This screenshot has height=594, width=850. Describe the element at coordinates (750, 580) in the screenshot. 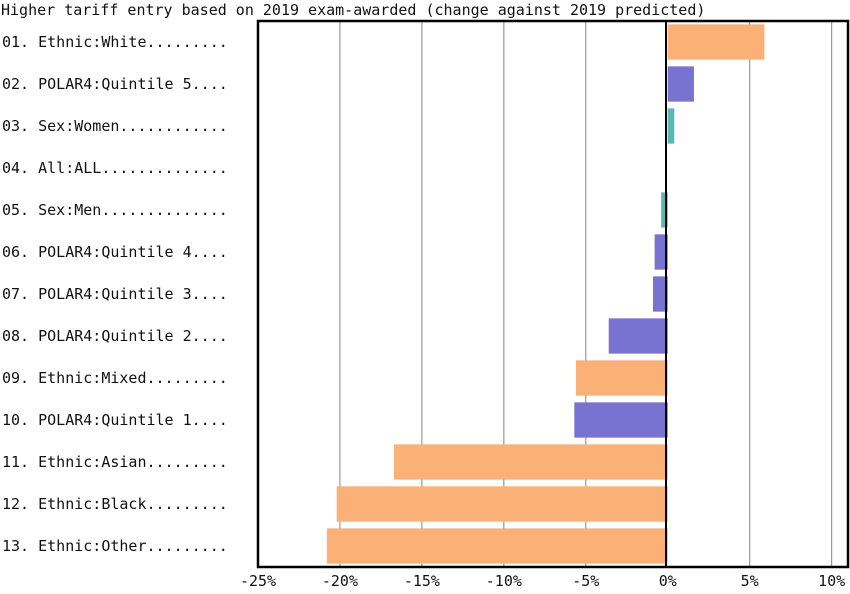

I see `x-tick-label: 5%` at that location.